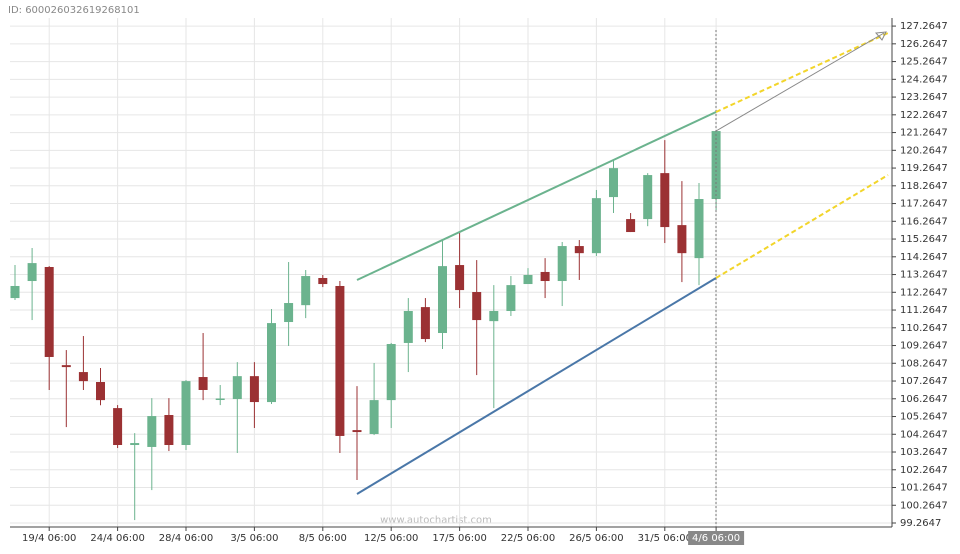 Image resolution: width=960 pixels, height=554 pixels. Describe the element at coordinates (186, 538) in the screenshot. I see `x-tick-label: 28/4 06:00` at that location.